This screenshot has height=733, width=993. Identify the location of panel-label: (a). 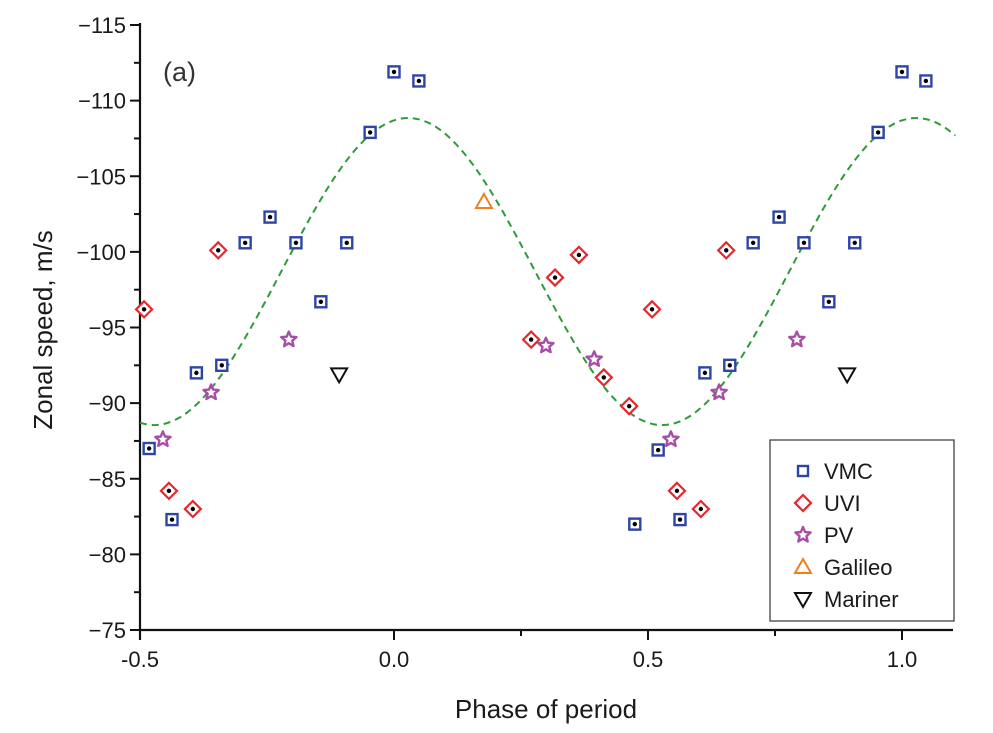
(179, 72).